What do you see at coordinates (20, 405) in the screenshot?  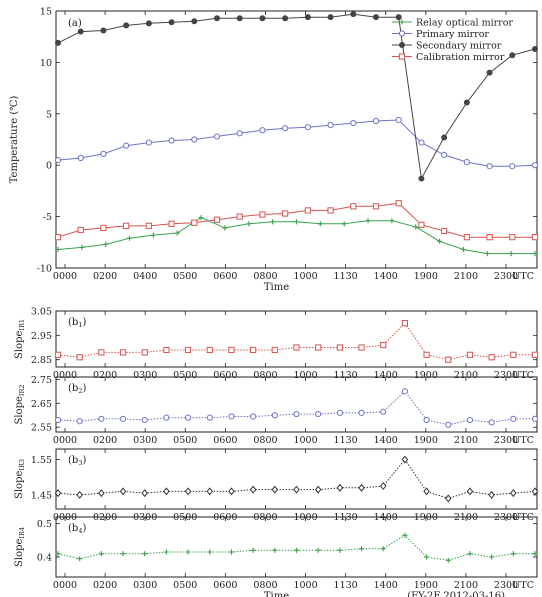 I see `y-axis-label: SlopeIR2` at bounding box center [20, 405].